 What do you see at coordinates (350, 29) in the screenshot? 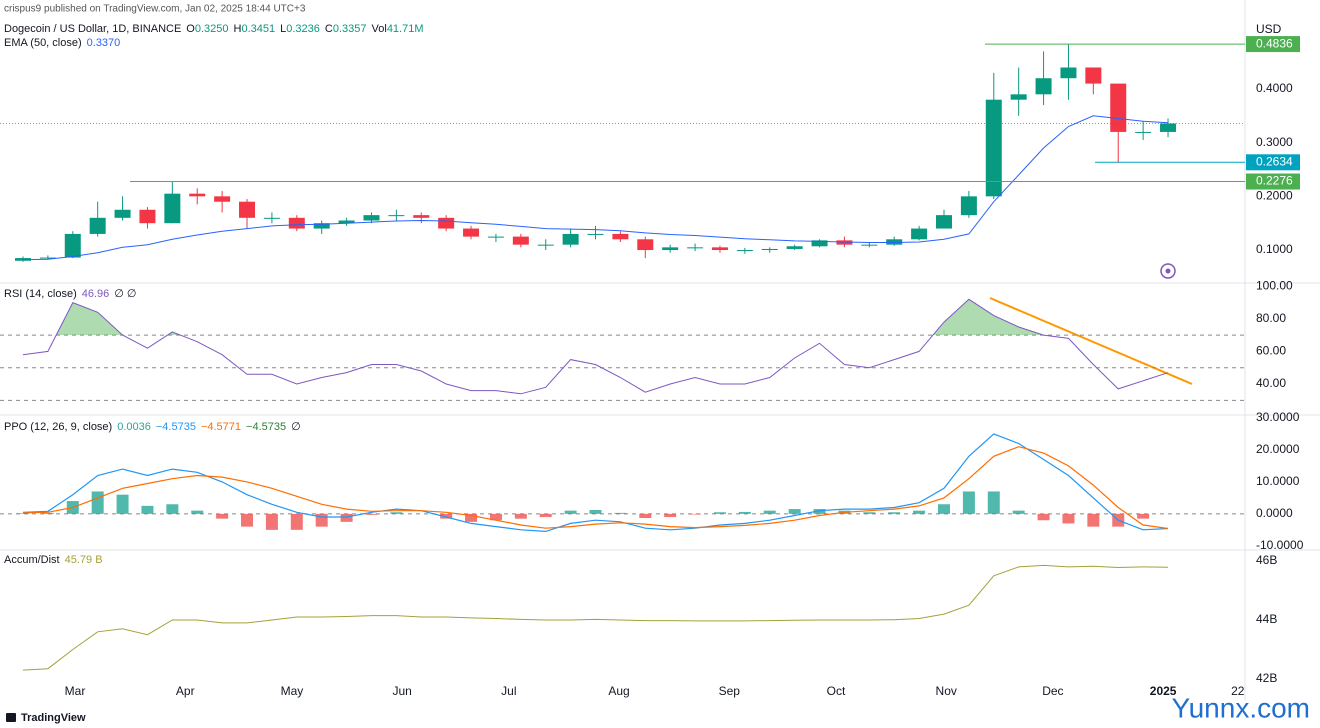
I see `ohlc-value: 0.3357` at bounding box center [350, 29].